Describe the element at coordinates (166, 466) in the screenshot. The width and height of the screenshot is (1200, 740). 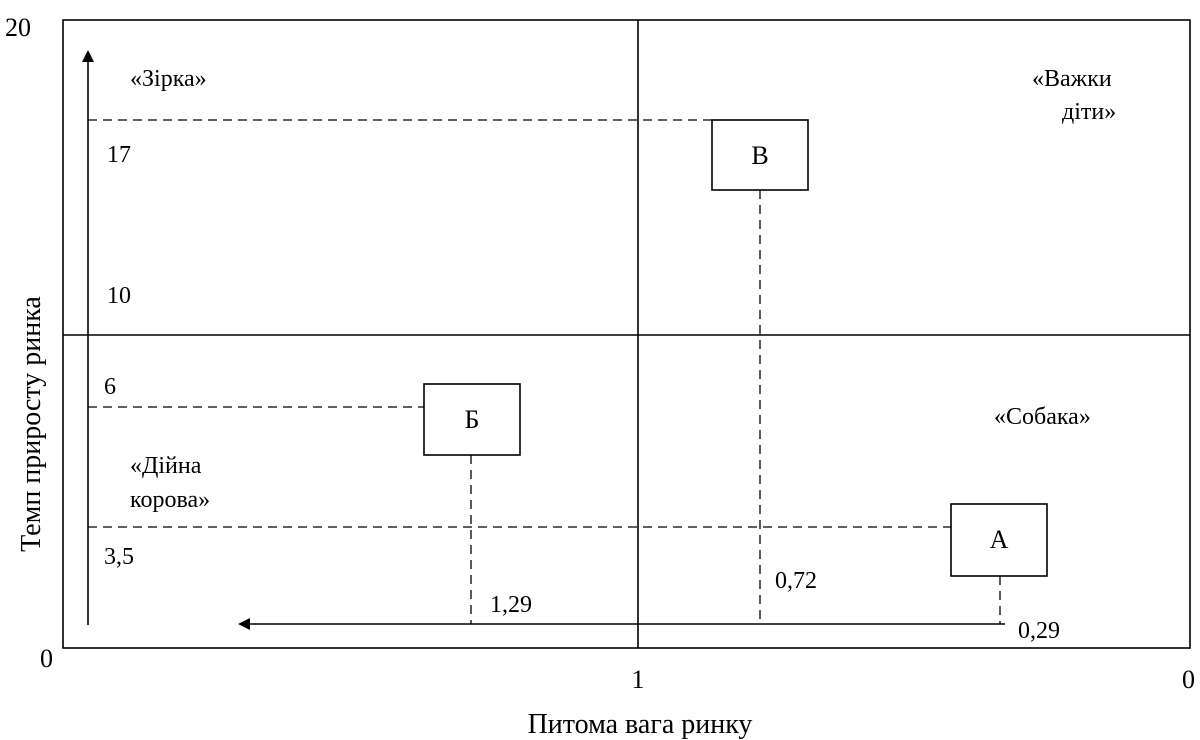
I see `quadrant-label-cow-line1: «Дійна` at that location.